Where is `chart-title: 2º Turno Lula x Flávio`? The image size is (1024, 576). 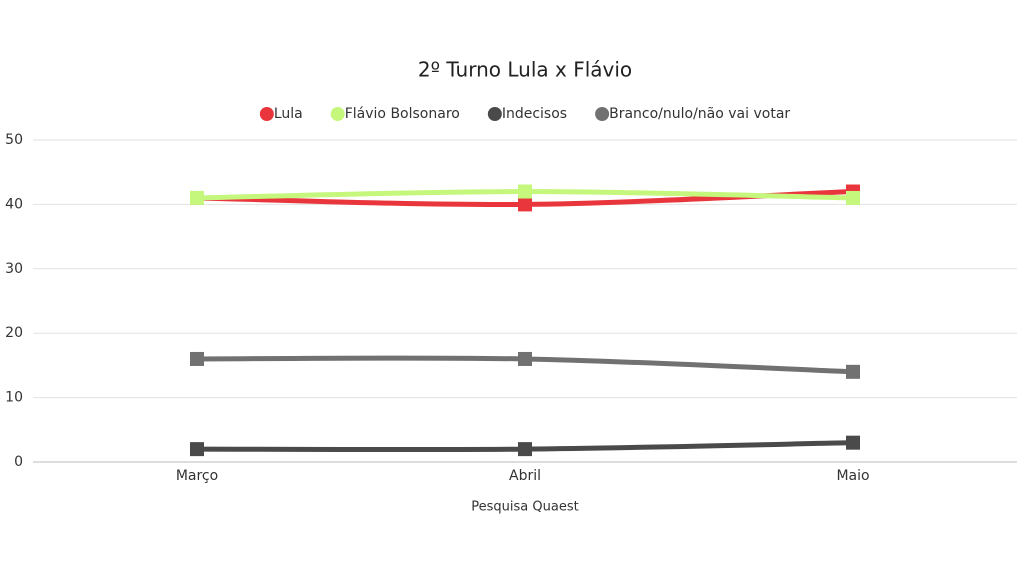 chart-title: 2º Turno Lula x Flávio is located at coordinates (525, 70).